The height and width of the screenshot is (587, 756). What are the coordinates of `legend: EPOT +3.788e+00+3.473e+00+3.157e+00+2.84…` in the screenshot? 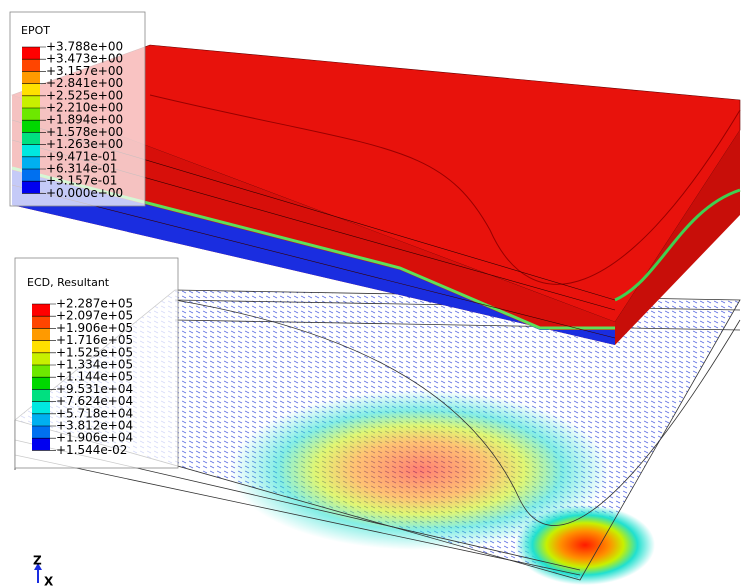 It's located at (77, 109).